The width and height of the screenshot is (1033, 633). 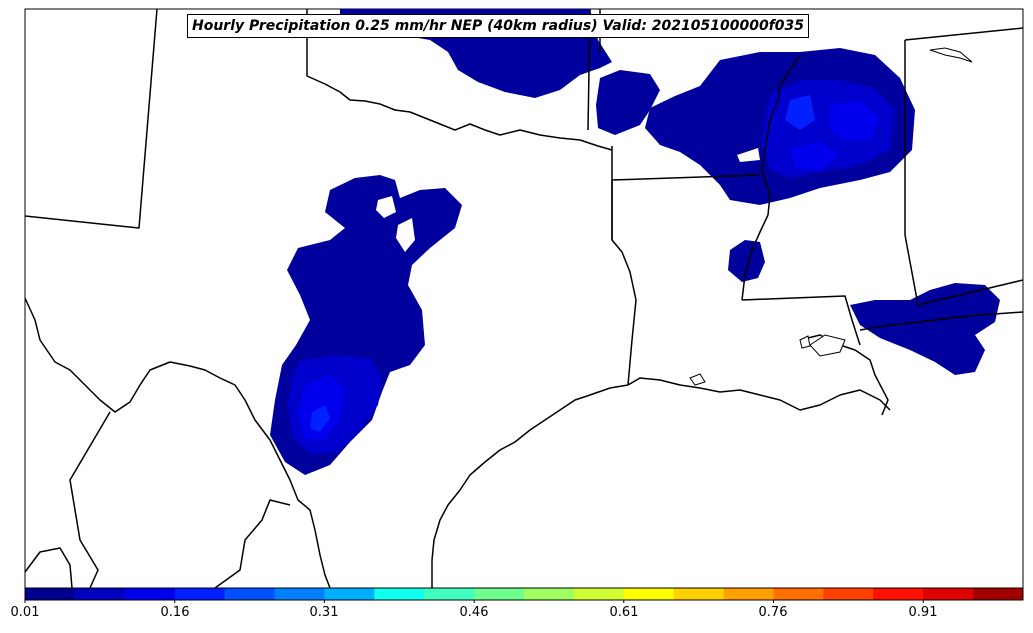 I want to click on baja-line, so click(x=49, y=567).